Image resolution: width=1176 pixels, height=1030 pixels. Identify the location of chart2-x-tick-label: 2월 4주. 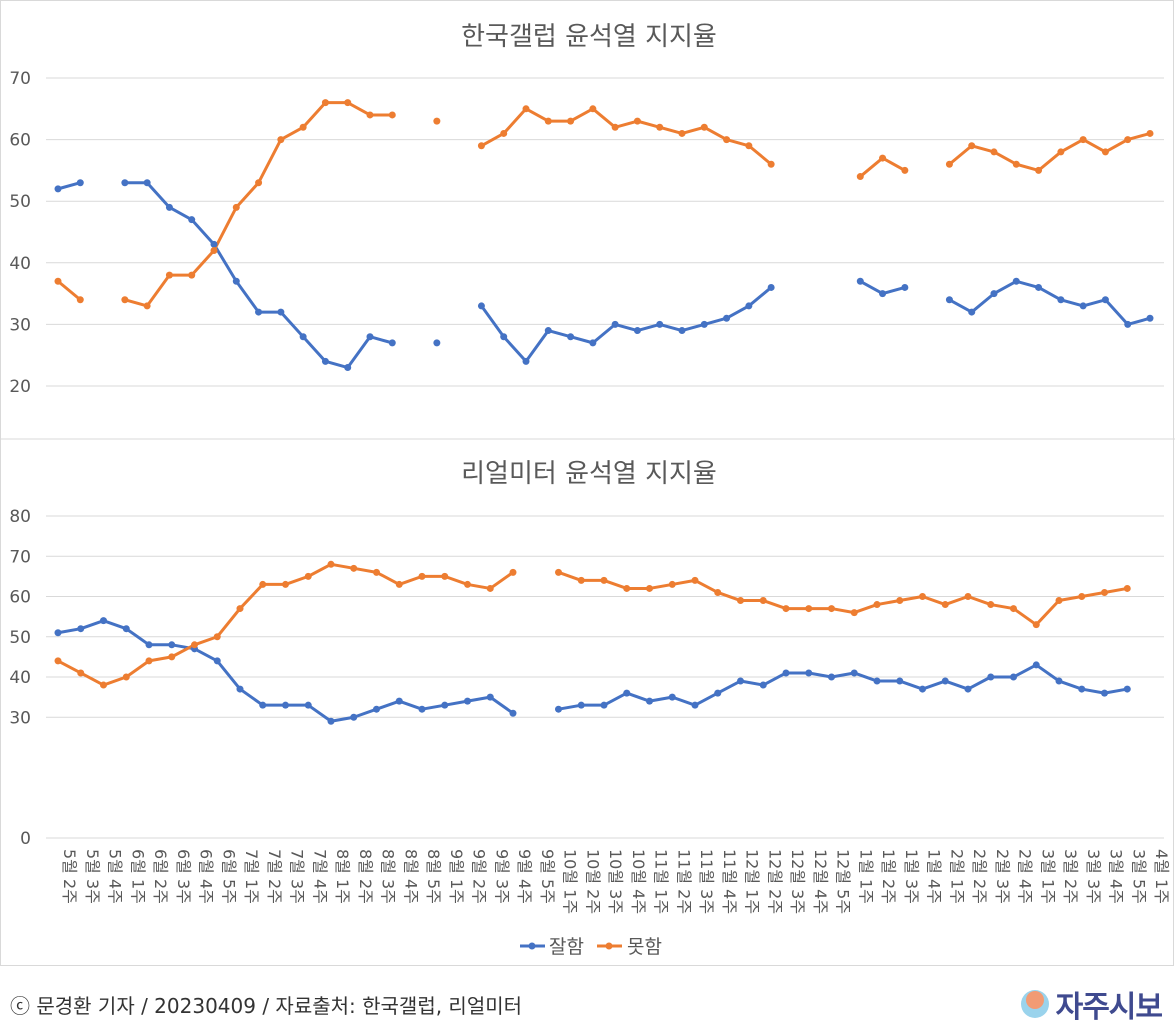
(1025, 876).